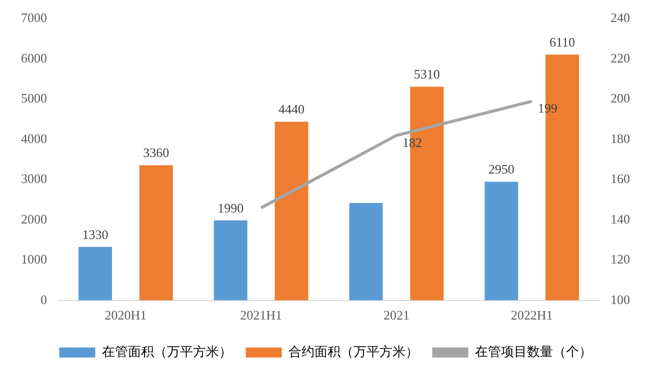 The width and height of the screenshot is (651, 377). I want to click on y2-tick-label: 160, so click(620, 178).